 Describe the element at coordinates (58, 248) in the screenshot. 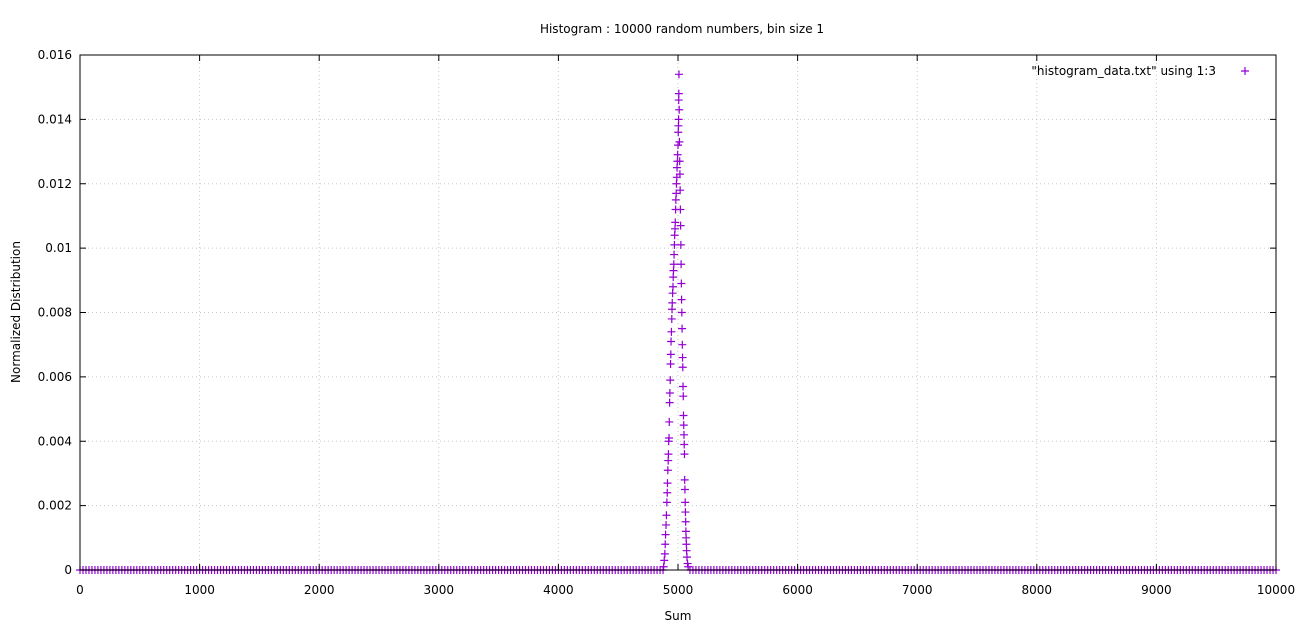

I see `y-tick-label: 0.01` at that location.